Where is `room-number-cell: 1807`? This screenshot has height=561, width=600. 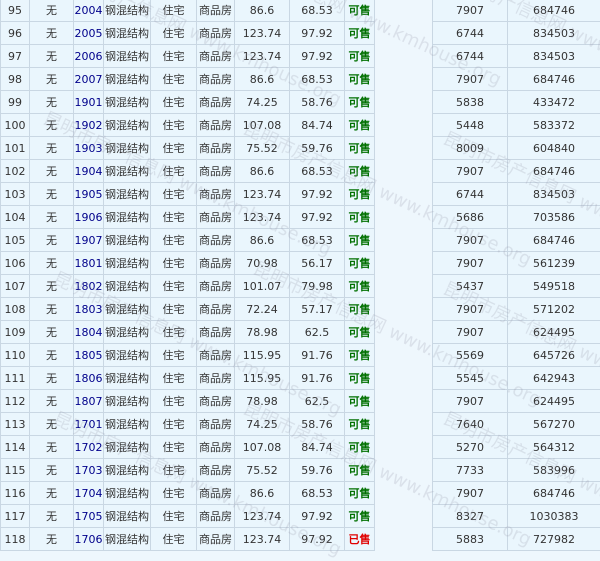
room-number-cell: 1807 is located at coordinates (89, 401).